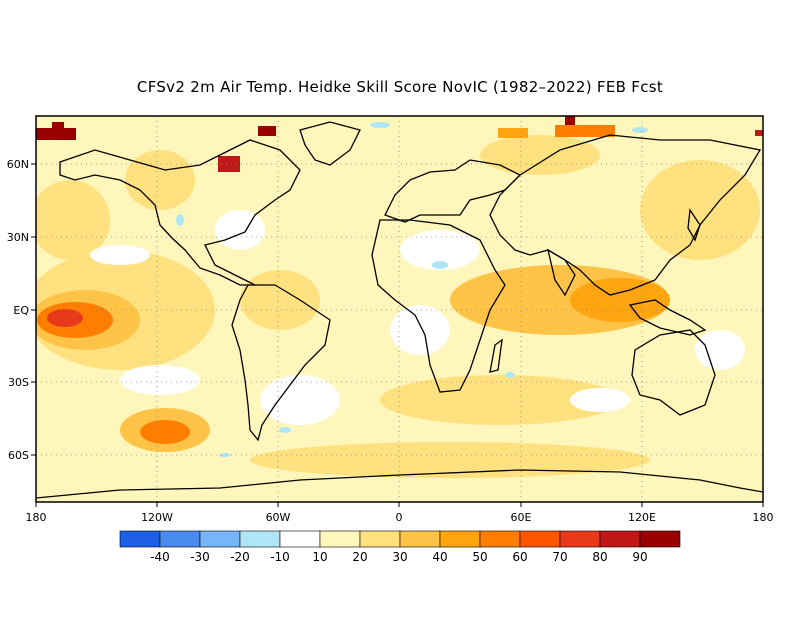 This screenshot has height=618, width=800. Describe the element at coordinates (18, 237) in the screenshot. I see `lat-label-30n: 30N` at that location.